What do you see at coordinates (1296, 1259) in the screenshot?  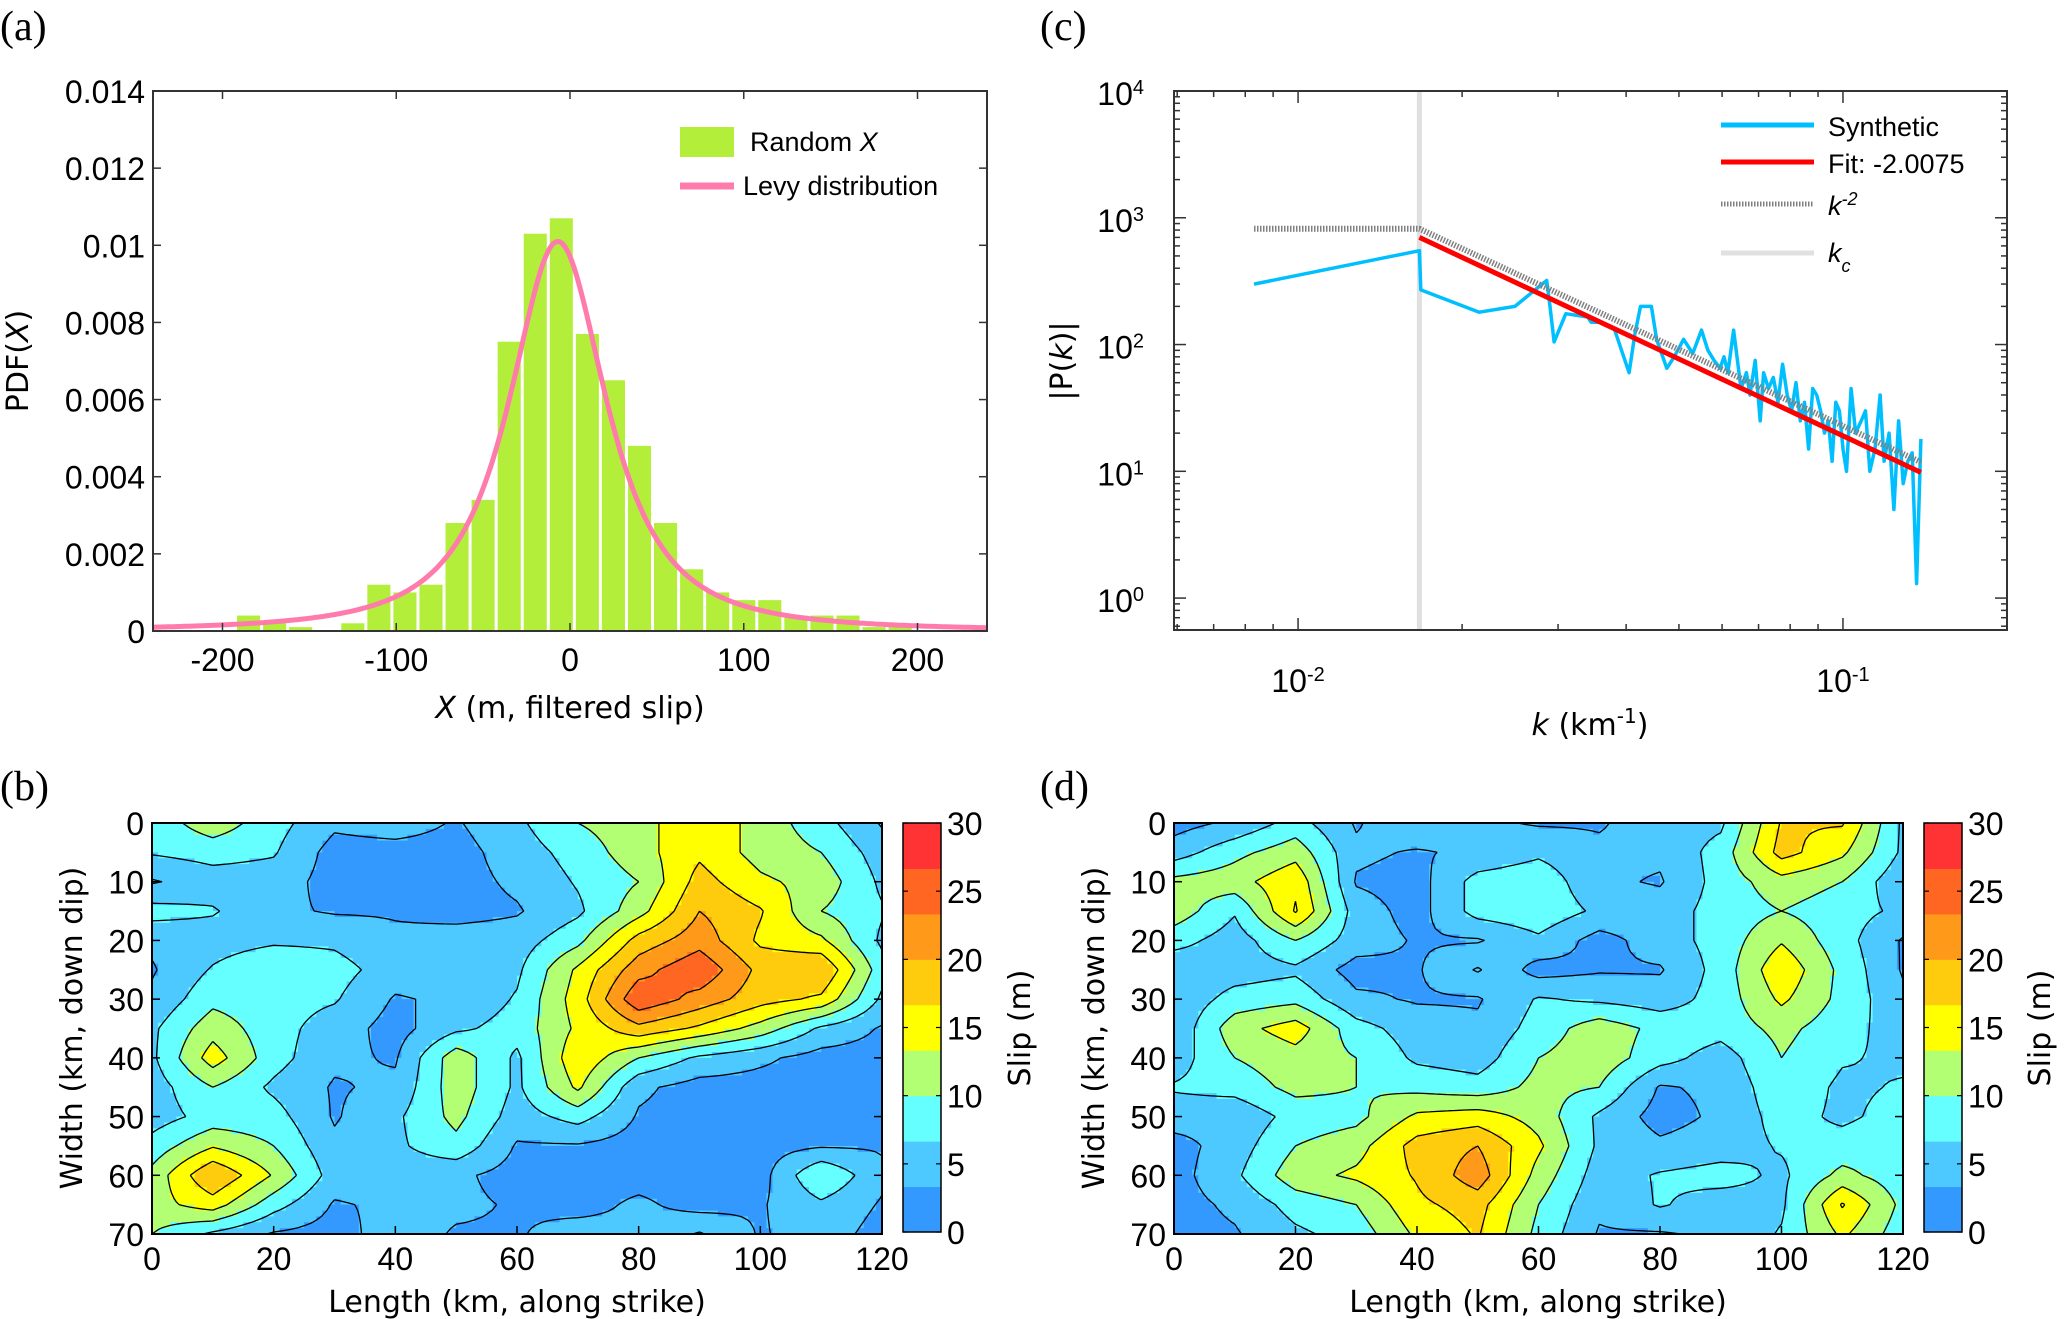 I see `x-tick-label: 20` at bounding box center [1296, 1259].